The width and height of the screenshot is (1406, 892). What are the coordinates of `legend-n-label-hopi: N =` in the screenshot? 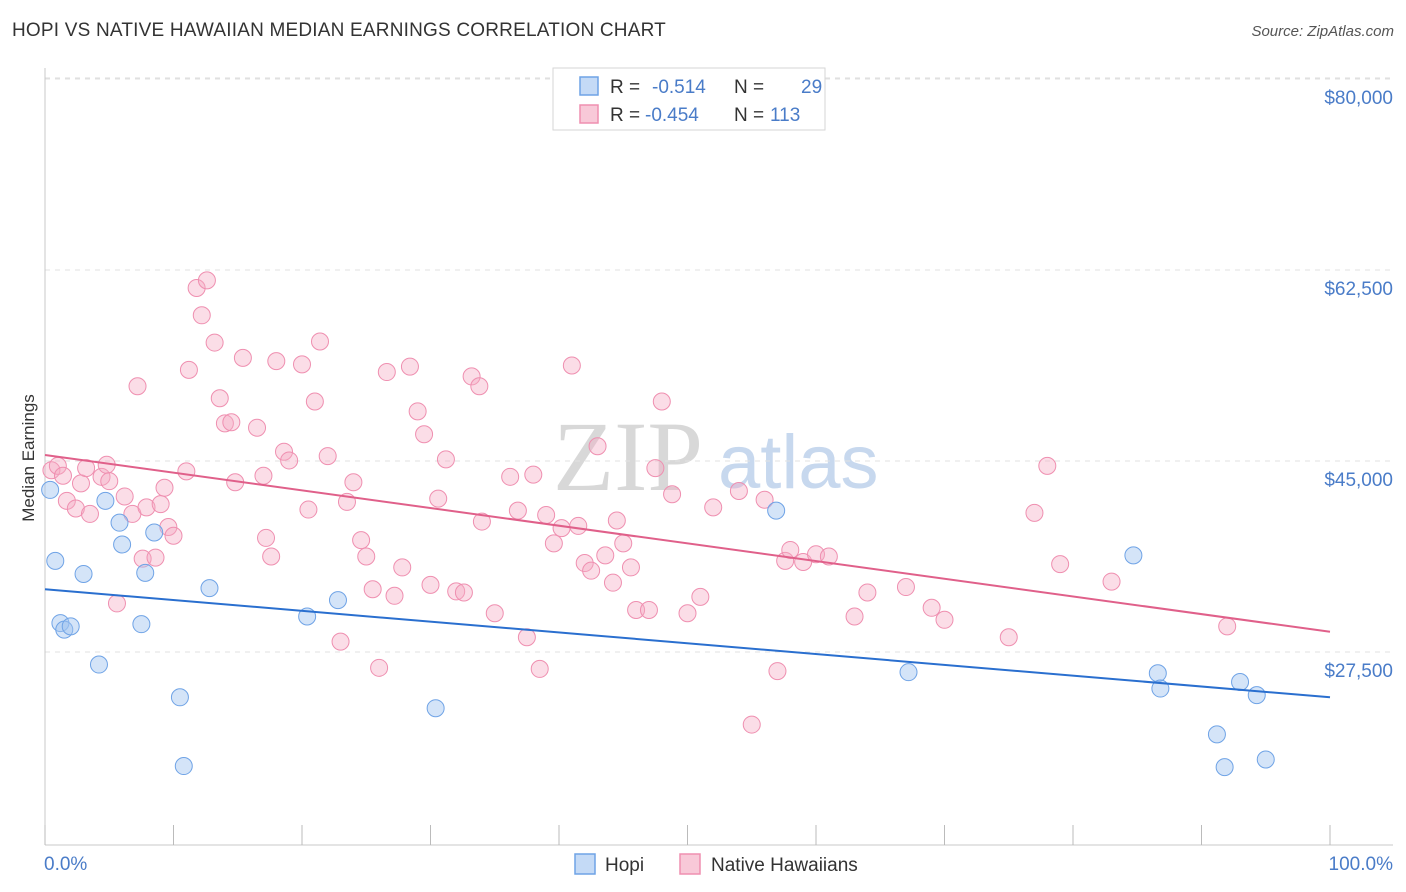 It's located at (749, 87).